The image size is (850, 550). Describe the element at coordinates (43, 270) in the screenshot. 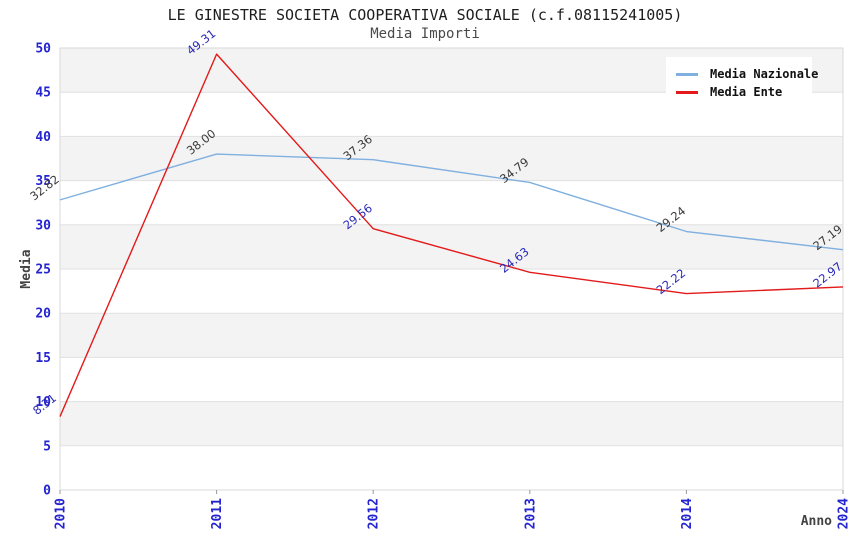

I see `y-tick-label: 25` at that location.